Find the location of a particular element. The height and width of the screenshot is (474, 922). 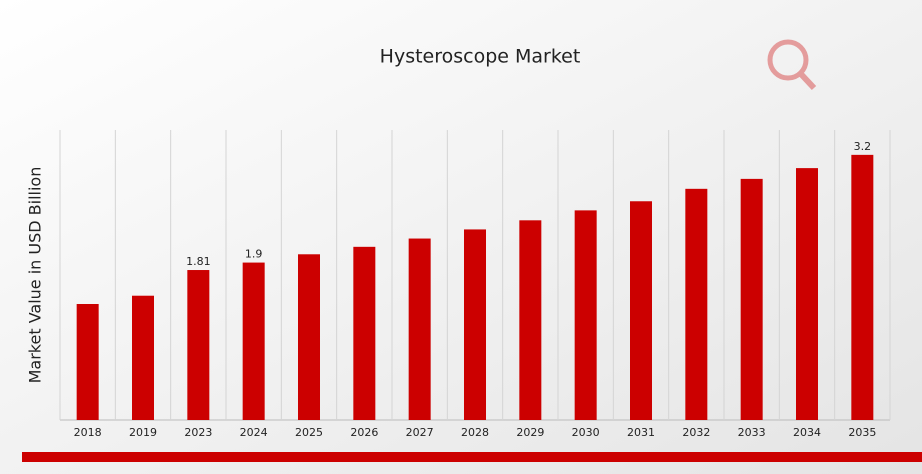

y-axis-label: Market Value in USD Billion is located at coordinates (35, 275).